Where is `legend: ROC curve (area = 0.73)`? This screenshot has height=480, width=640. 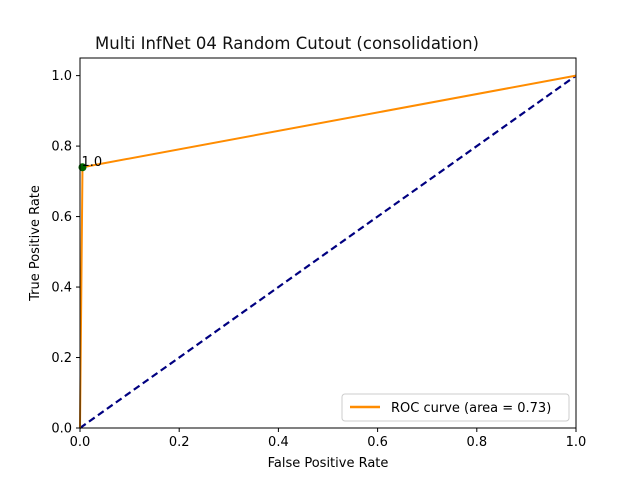
legend: ROC curve (area = 0.73) is located at coordinates (455, 407).